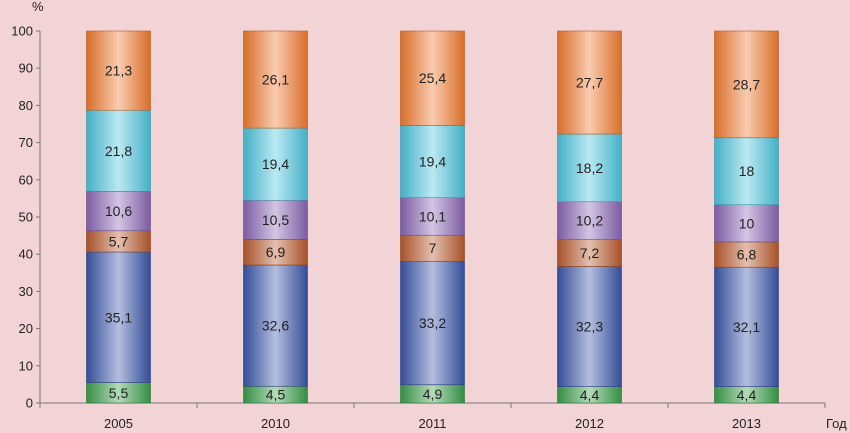  I want to click on y-tick-label: 90, so click(26, 68).